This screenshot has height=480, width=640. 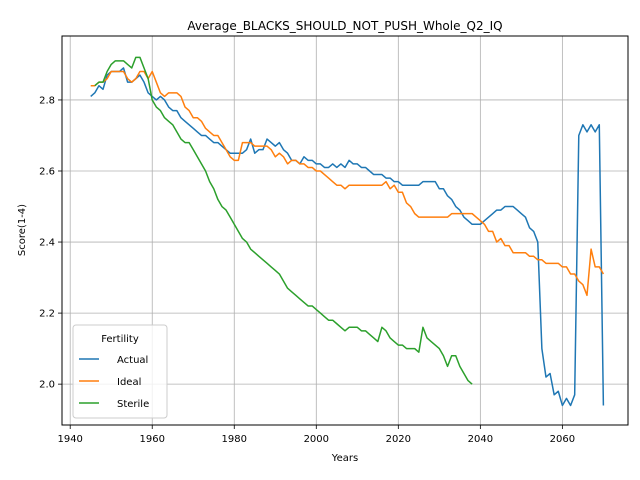 What do you see at coordinates (47, 314) in the screenshot?
I see `y-tick-label: 2.2` at bounding box center [47, 314].